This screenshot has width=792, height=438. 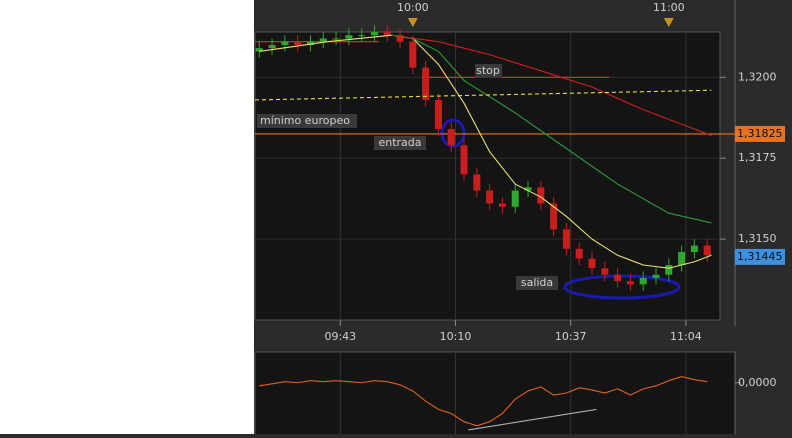 I want to click on entry-circle, so click(x=453, y=133).